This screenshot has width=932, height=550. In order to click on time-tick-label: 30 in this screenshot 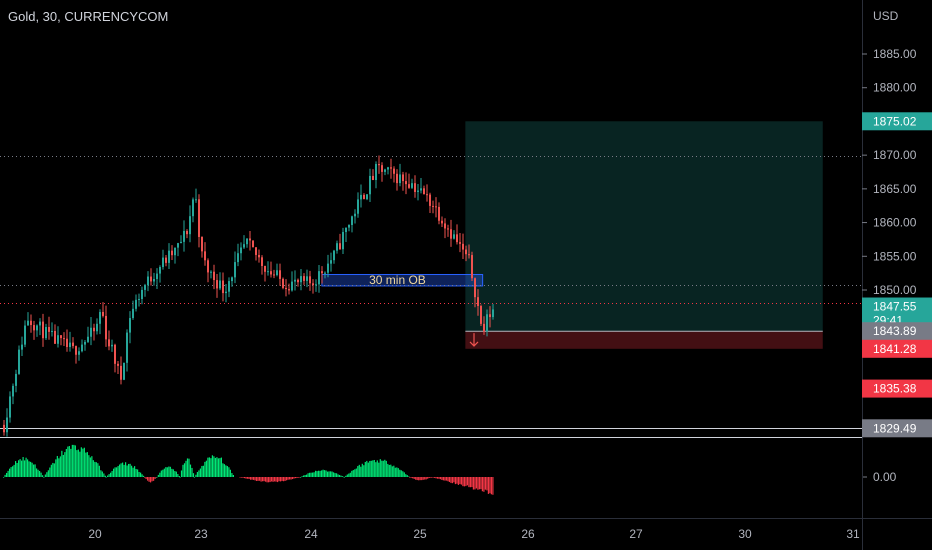, I will do `click(745, 534)`.